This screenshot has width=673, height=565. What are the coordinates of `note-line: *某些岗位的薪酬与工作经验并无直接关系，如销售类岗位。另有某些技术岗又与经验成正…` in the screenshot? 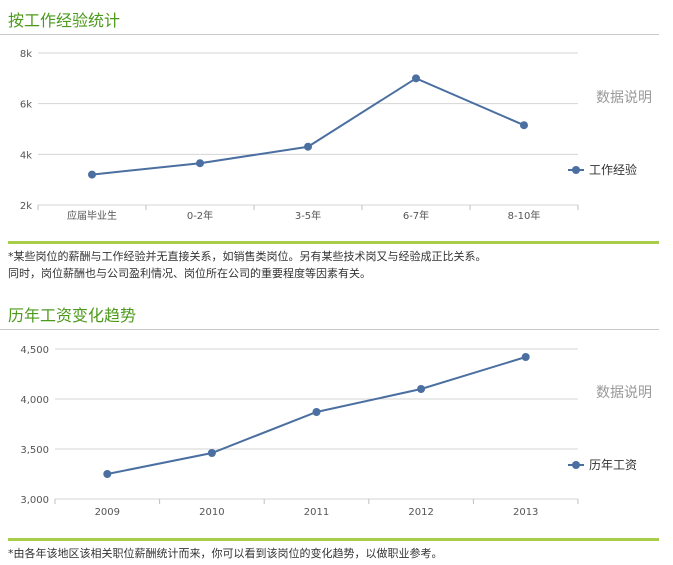 It's located at (247, 256).